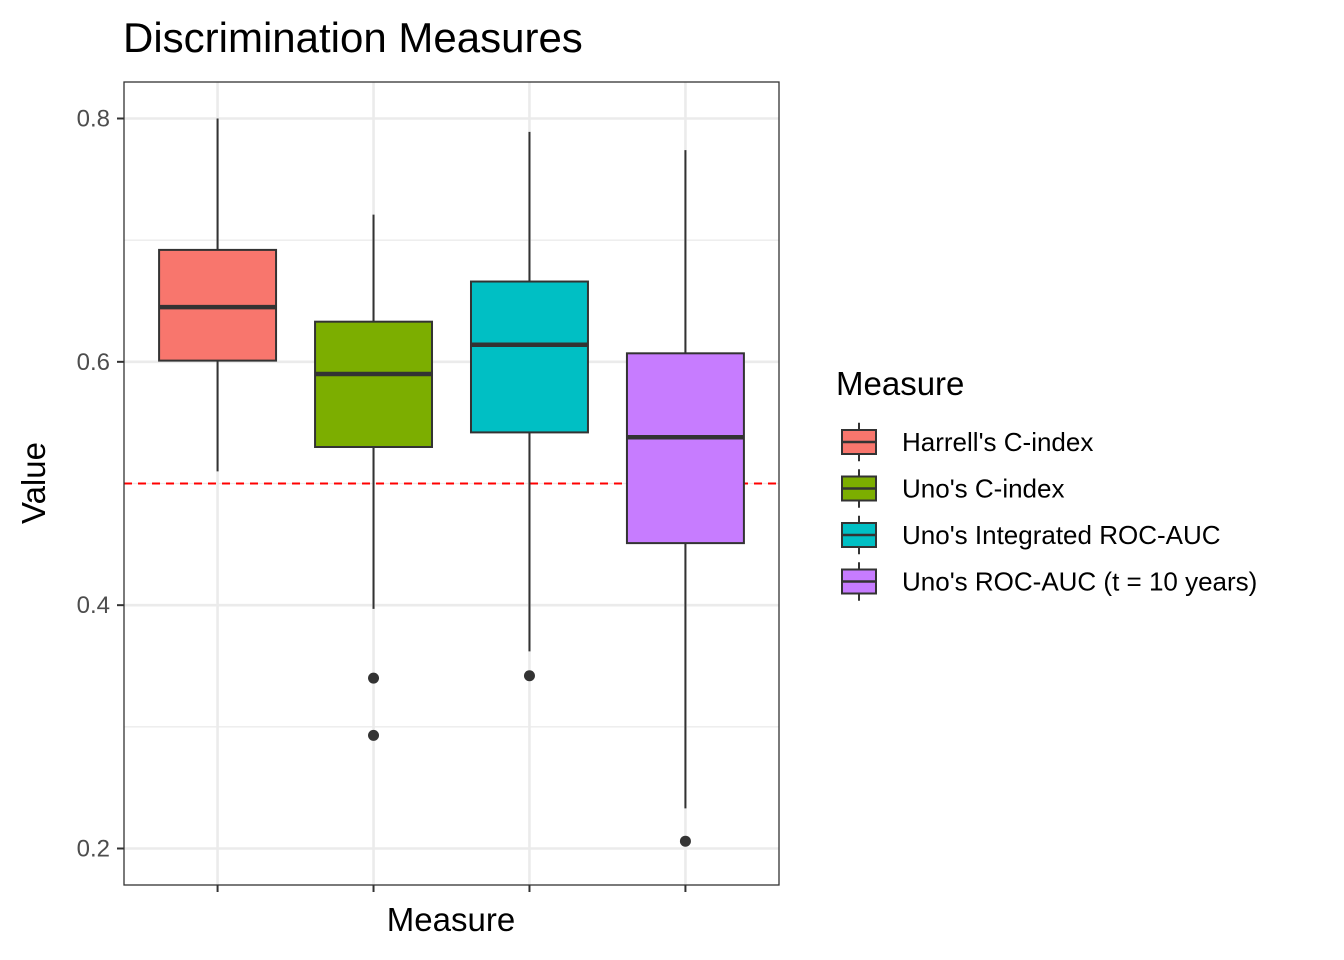 Image resolution: width=1344 pixels, height=960 pixels. Describe the element at coordinates (1061, 535) in the screenshot. I see `legend-label: Uno's Integrated ROC-AUC` at that location.